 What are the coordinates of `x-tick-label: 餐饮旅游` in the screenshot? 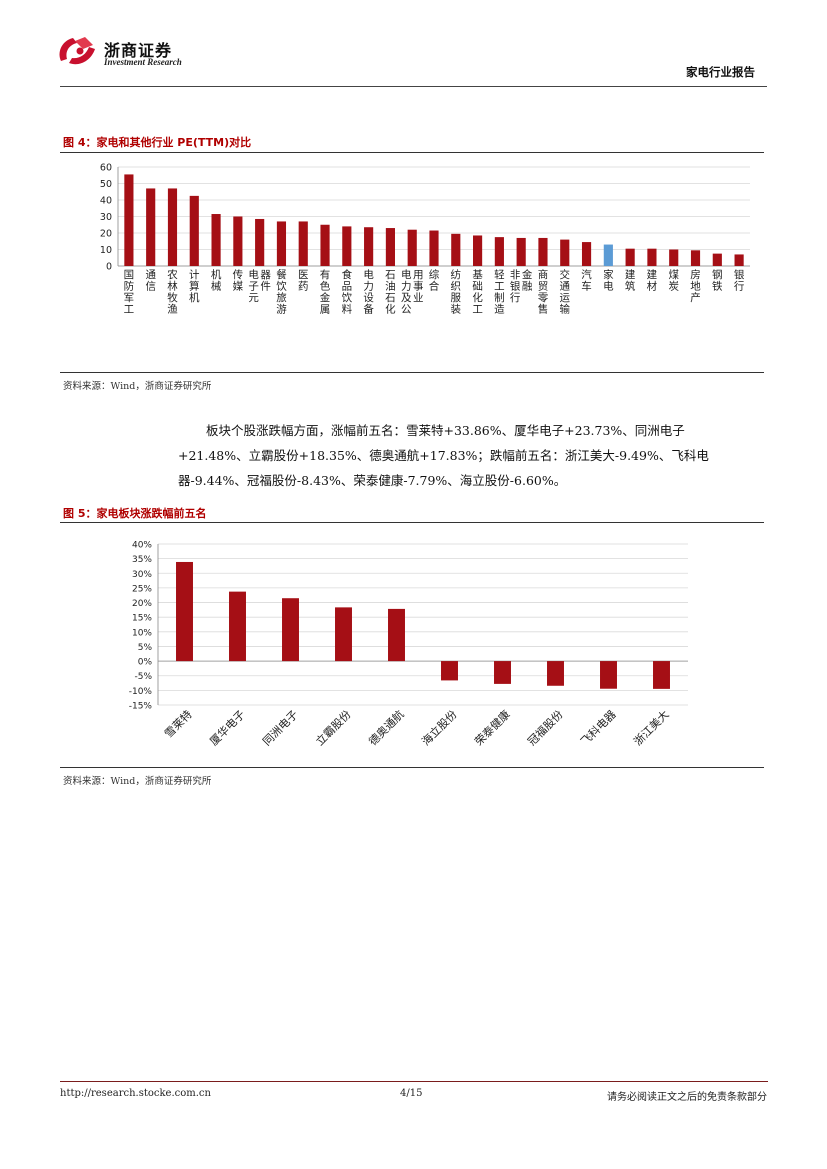 It's located at (281, 292).